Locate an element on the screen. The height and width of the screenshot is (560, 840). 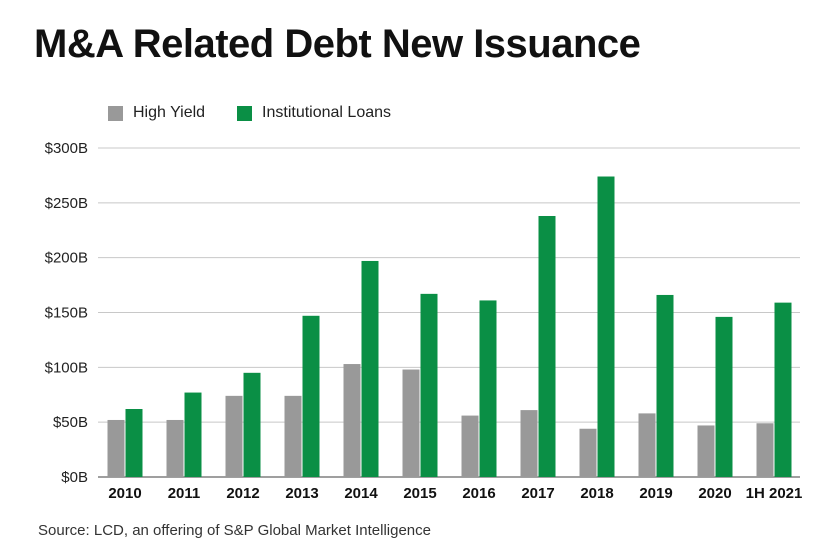
x-tick-label: 2019 is located at coordinates (655, 493).